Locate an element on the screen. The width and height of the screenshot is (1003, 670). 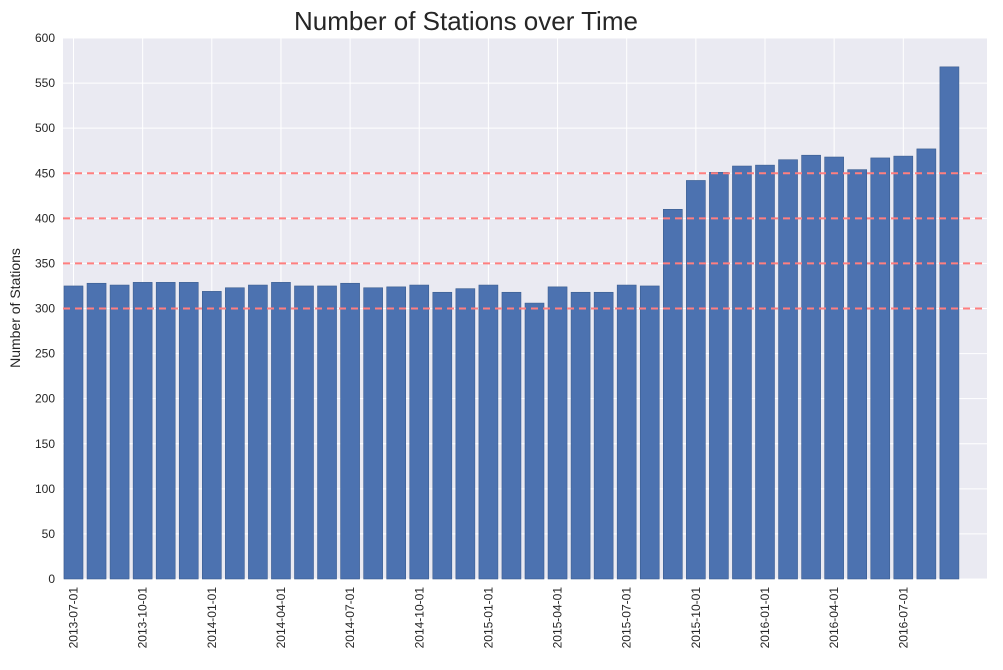
y-tick-label: 150 is located at coordinates (45, 444).